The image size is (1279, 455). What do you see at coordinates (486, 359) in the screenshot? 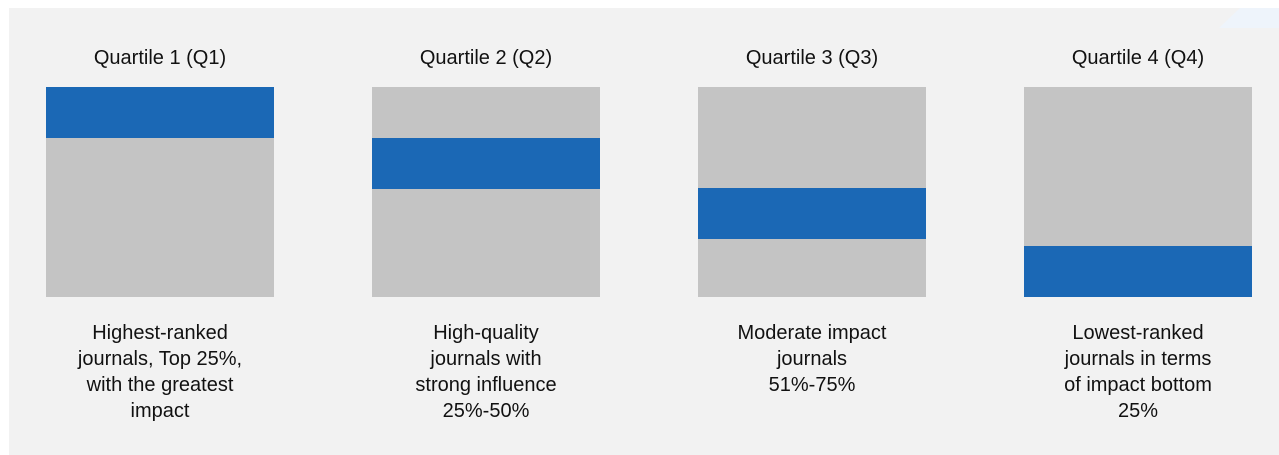
I see `description-line: journals with` at bounding box center [486, 359].